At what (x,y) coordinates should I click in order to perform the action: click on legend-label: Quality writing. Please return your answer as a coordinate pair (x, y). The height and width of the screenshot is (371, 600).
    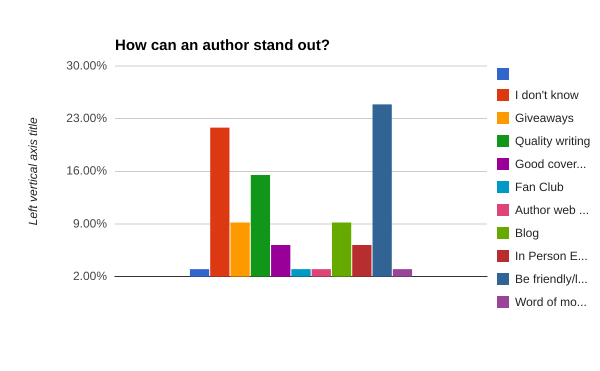
    Looking at the image, I should click on (553, 141).